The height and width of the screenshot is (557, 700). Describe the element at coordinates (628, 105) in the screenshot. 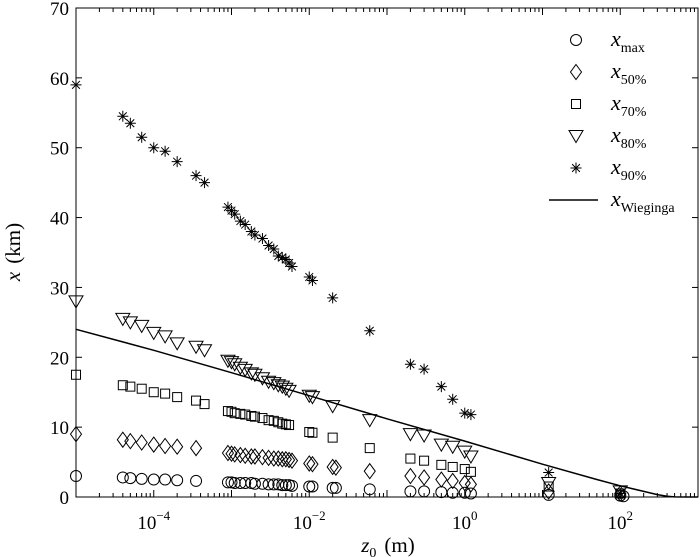

I see `legend-label: x70%` at that location.